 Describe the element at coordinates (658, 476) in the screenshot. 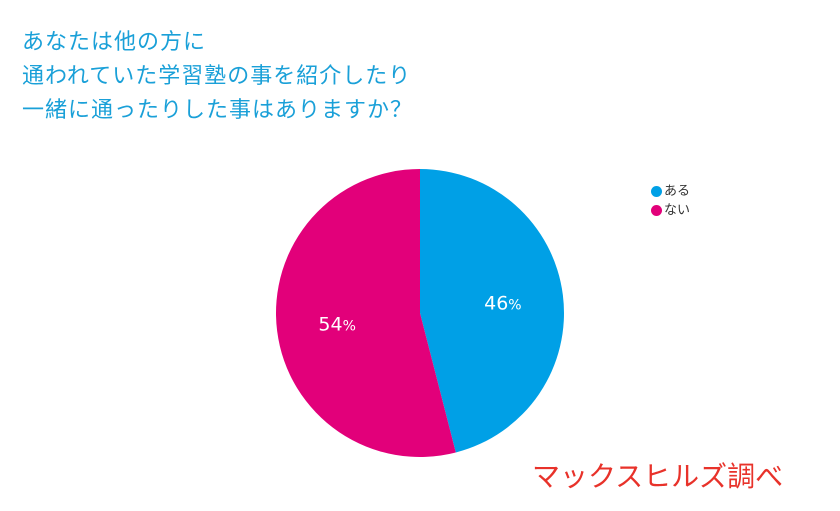

I see `source-note: マックスヒルズ調べ` at that location.